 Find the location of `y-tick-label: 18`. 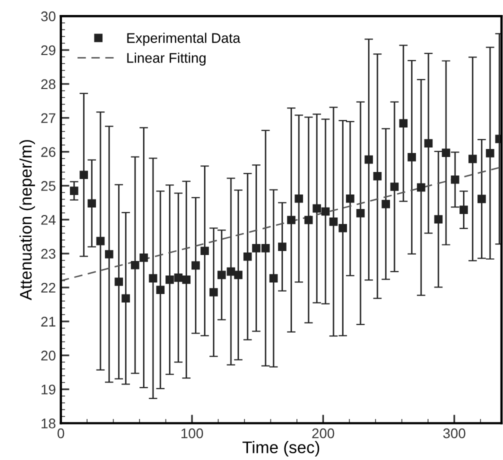

y-tick-label: 18 is located at coordinates (49, 423).